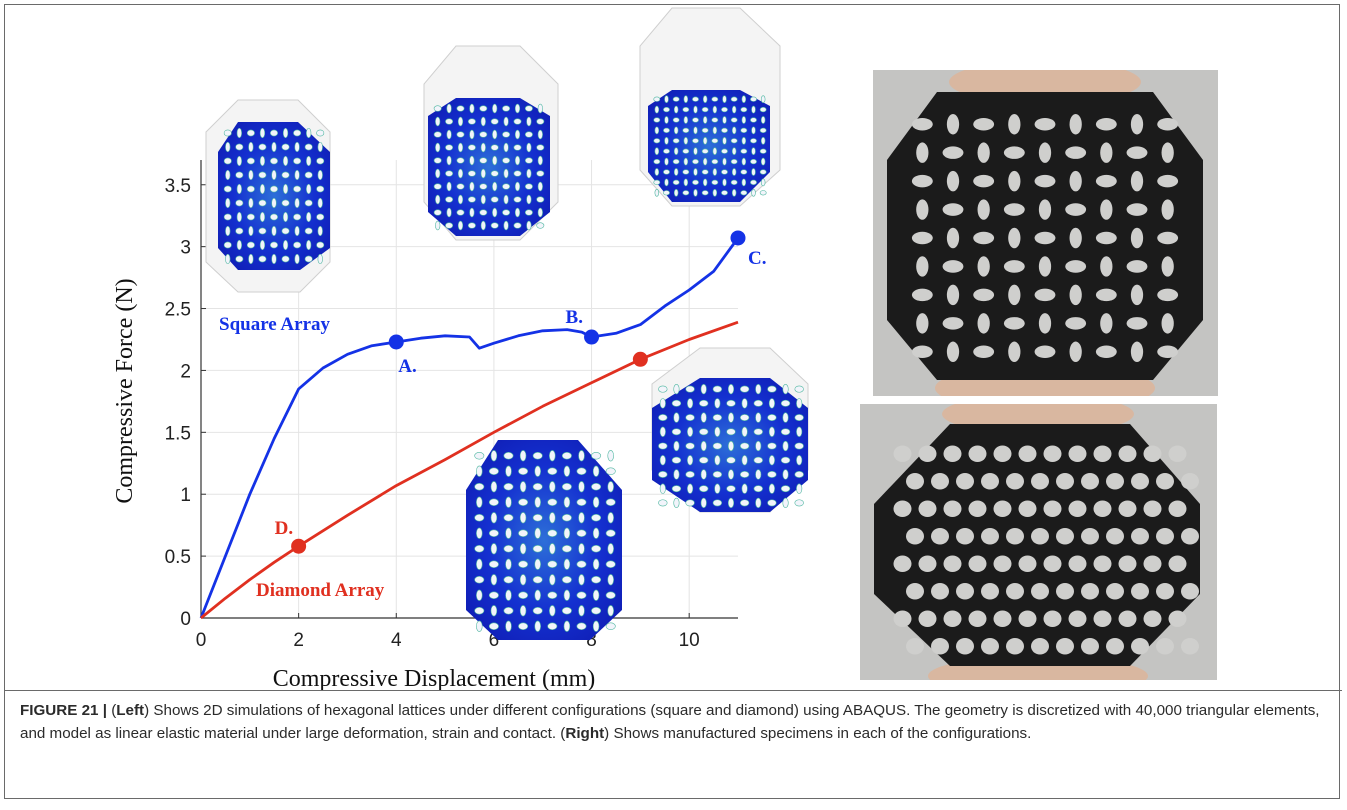 This screenshot has height=810, width=1347. What do you see at coordinates (1045, 233) in the screenshot?
I see `photo-square-specimen` at bounding box center [1045, 233].